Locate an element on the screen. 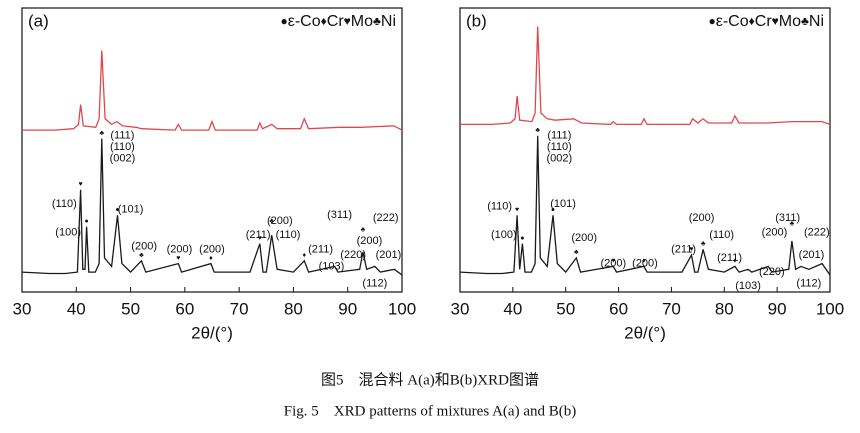 Image resolution: width=860 pixels, height=433 pixels. x-tick-label: 100 is located at coordinates (402, 308).